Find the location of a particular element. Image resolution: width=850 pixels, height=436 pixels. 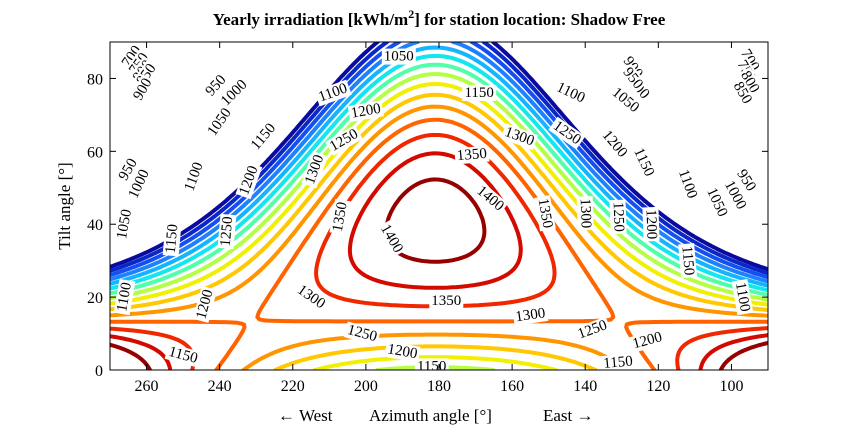

contour-label-text: 1050 is located at coordinates (124, 224).